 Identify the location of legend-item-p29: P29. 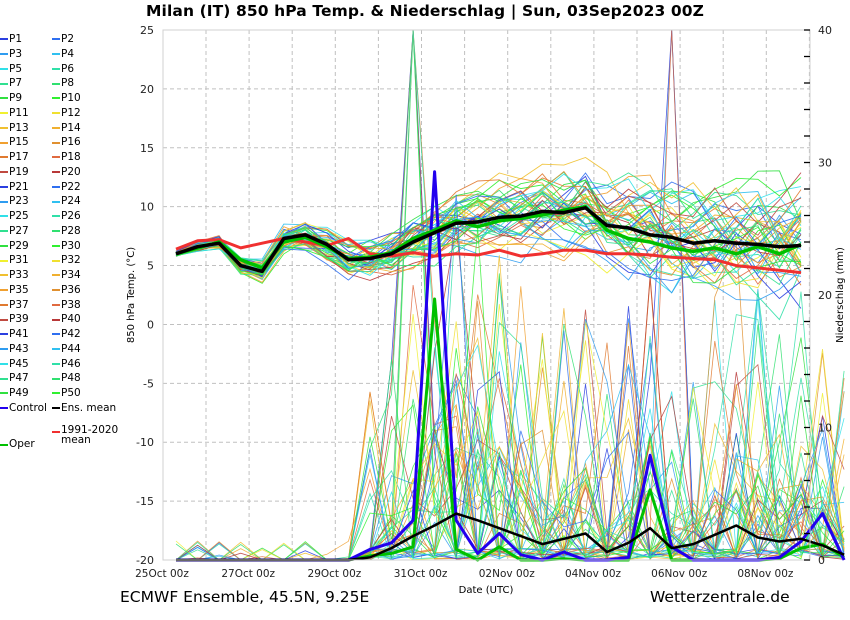
(14, 246).